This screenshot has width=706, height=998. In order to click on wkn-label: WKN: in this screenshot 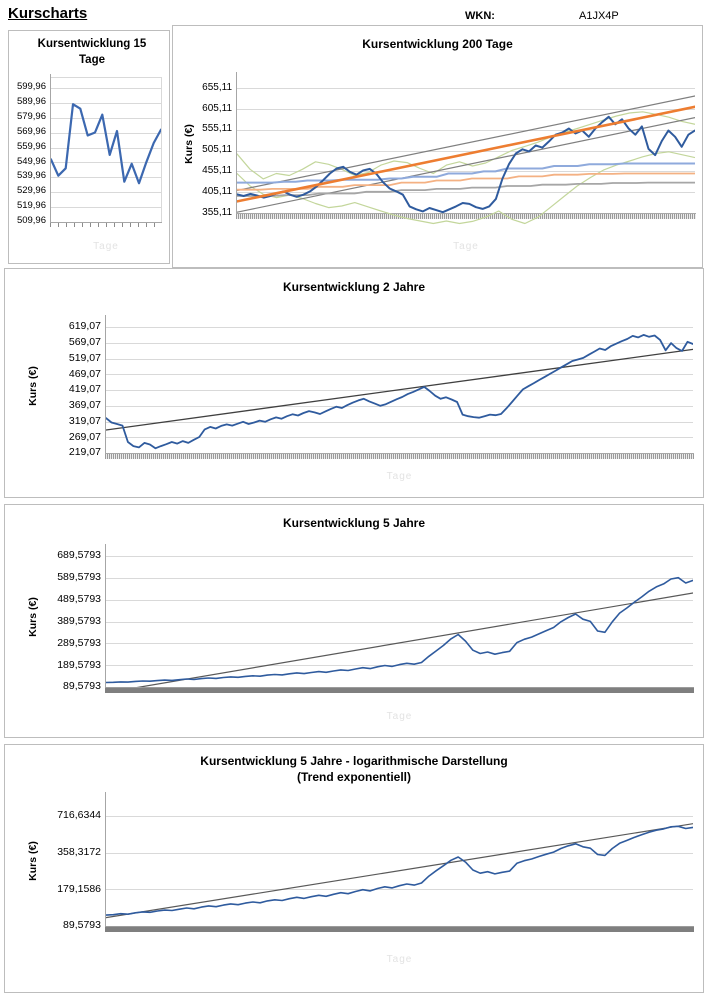, I will do `click(480, 16)`.